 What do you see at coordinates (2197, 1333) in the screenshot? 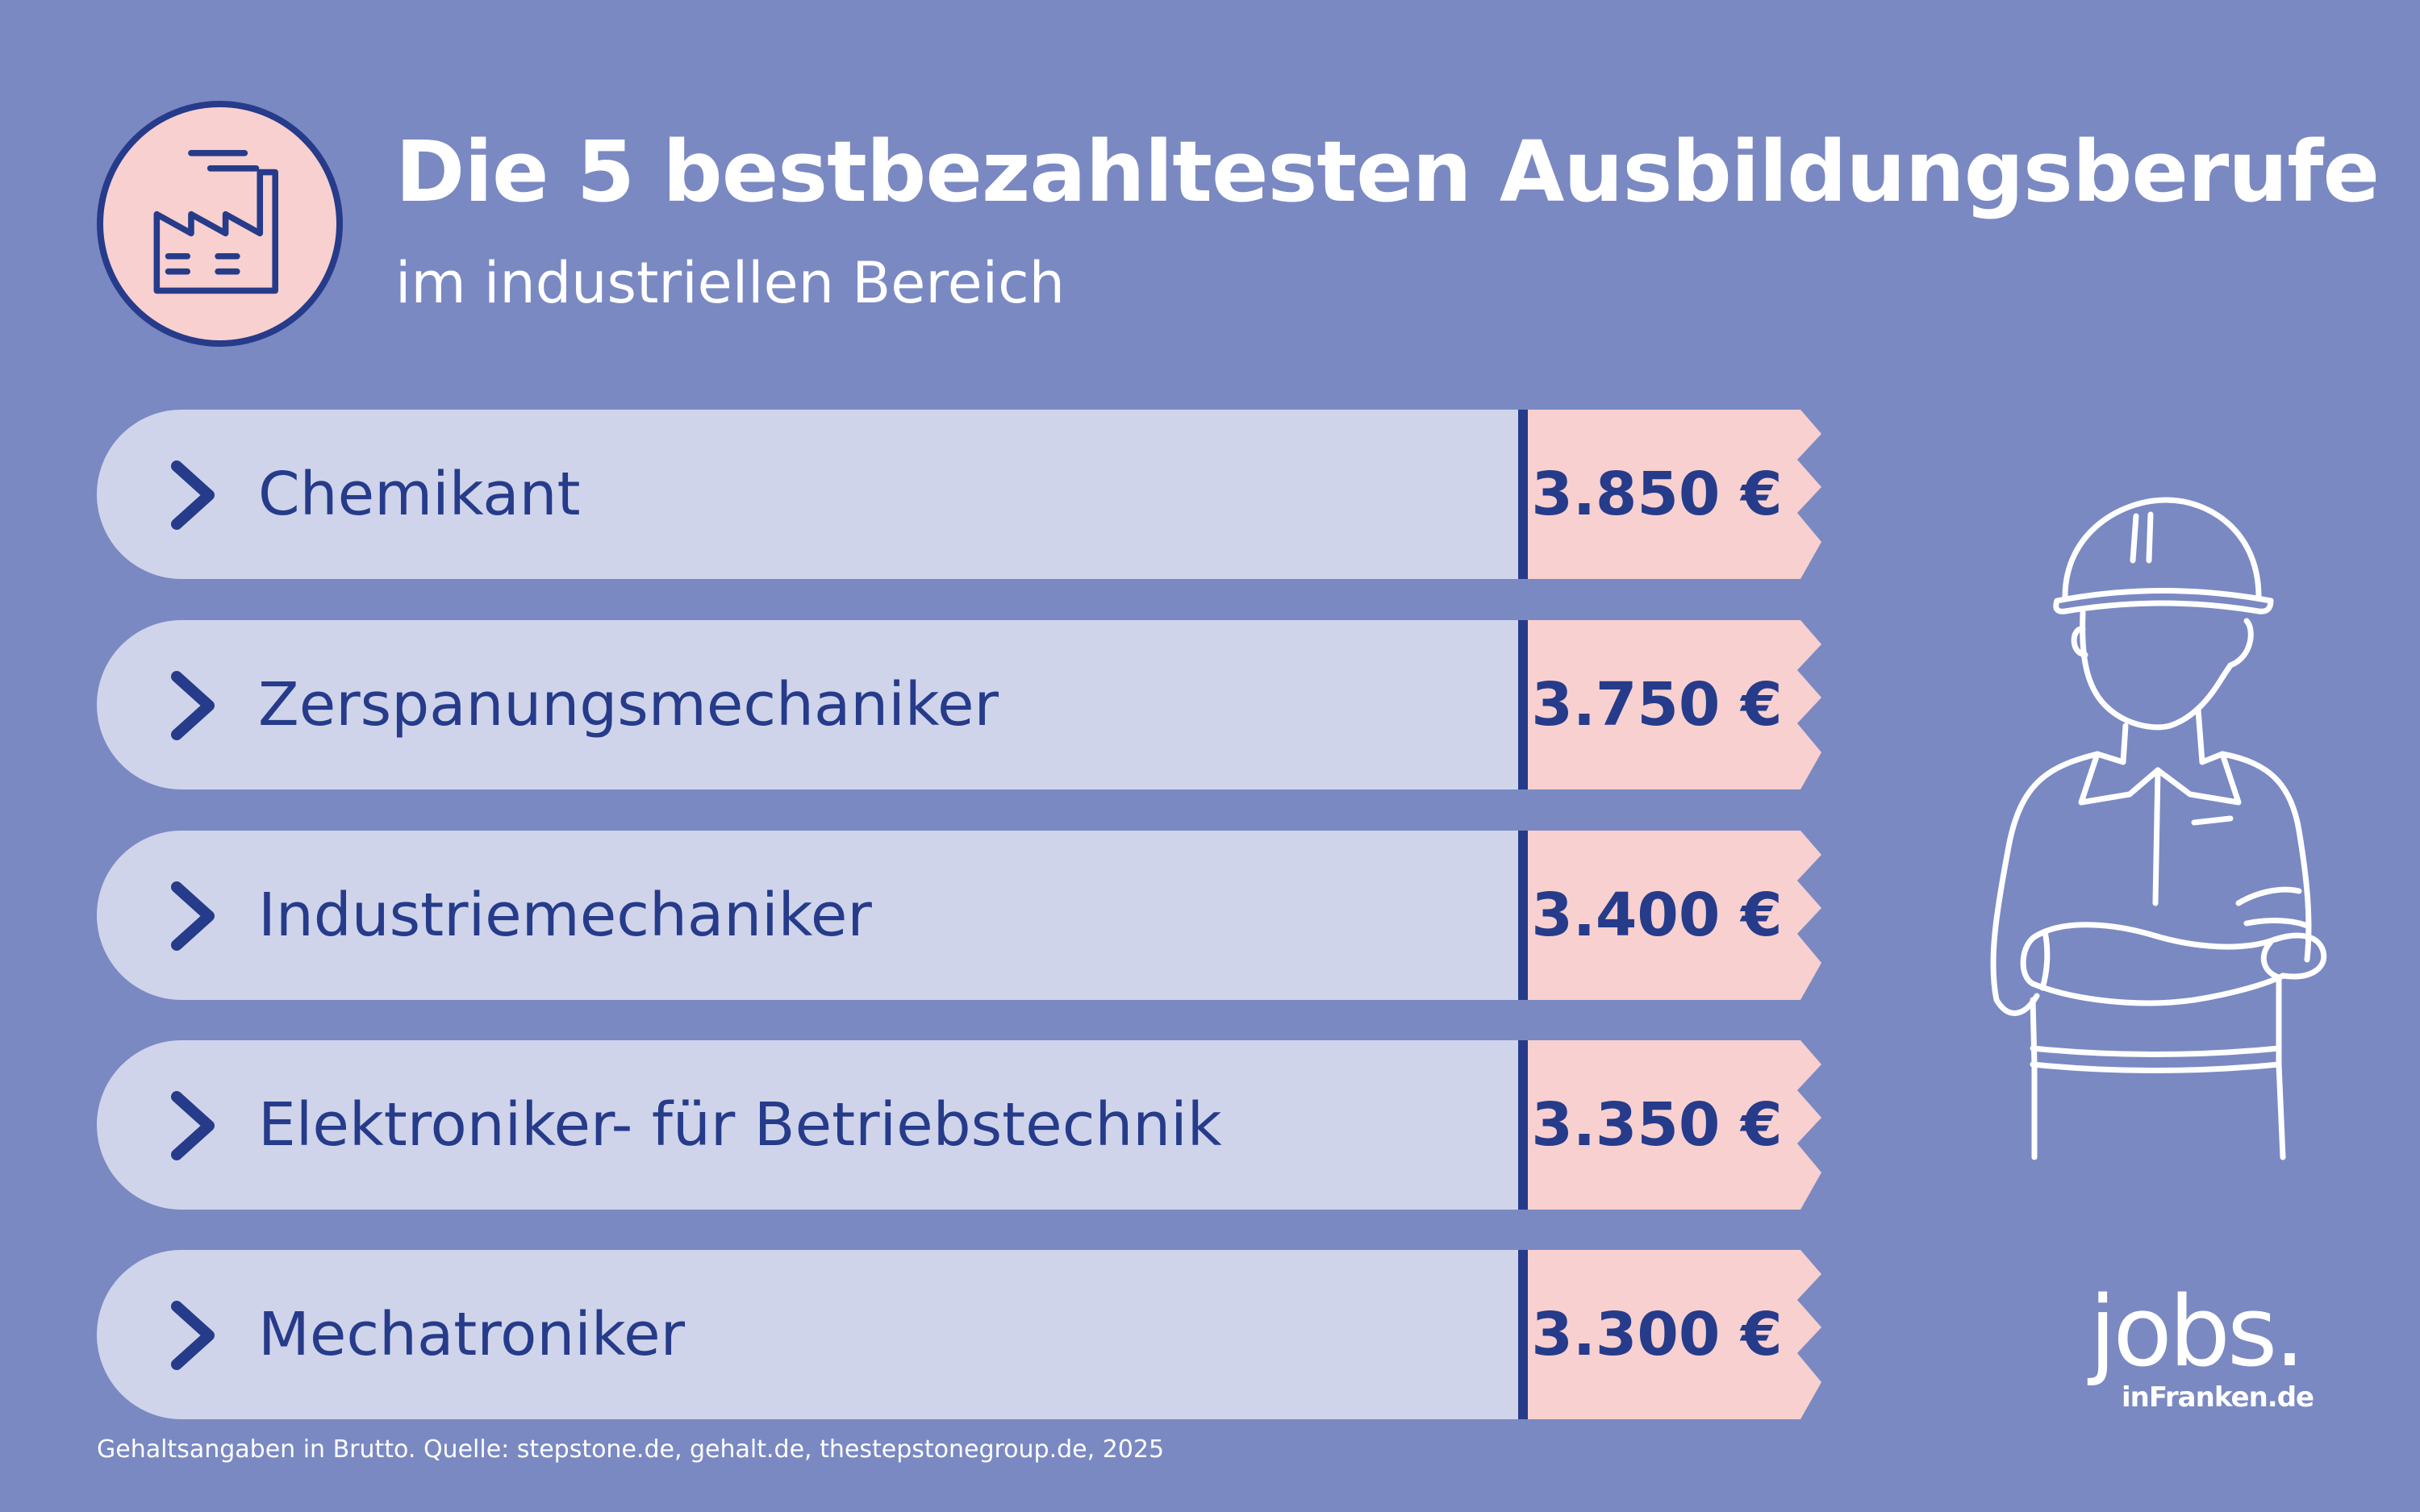
I see `logo-wordmark: jobs.` at bounding box center [2197, 1333].